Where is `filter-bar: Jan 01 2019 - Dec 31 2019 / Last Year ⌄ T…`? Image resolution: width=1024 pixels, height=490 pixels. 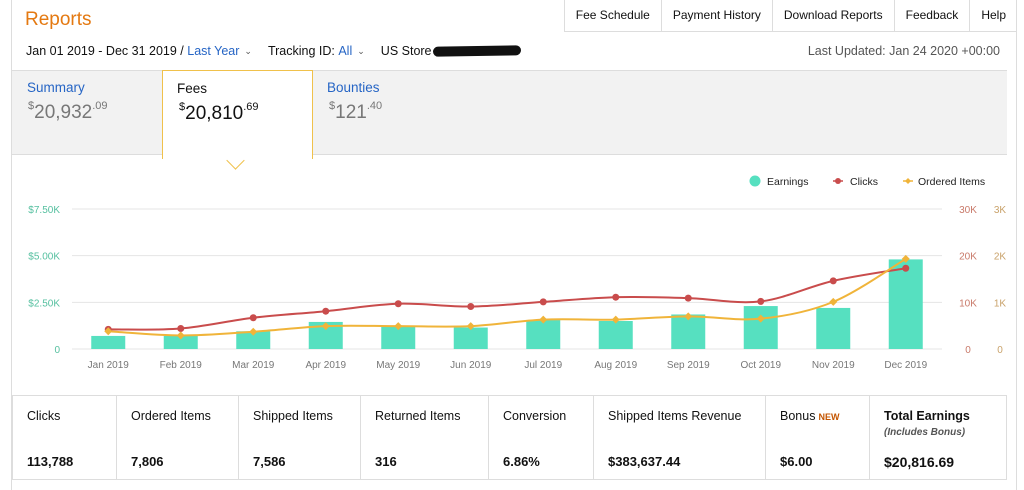 filter-bar: Jan 01 2019 - Dec 31 2019 / Last Year ⌄ T… is located at coordinates (273, 51).